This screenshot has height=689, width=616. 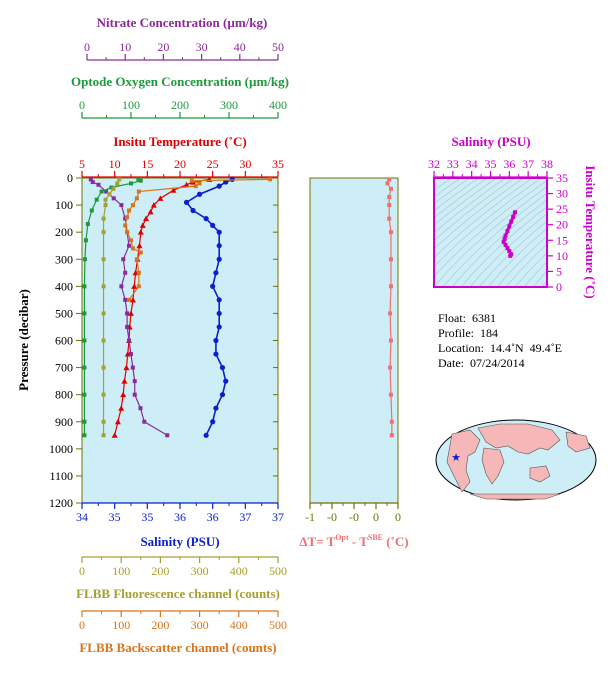 I want to click on pressure-axis-title: Pressure (decibar), so click(x=23, y=340).